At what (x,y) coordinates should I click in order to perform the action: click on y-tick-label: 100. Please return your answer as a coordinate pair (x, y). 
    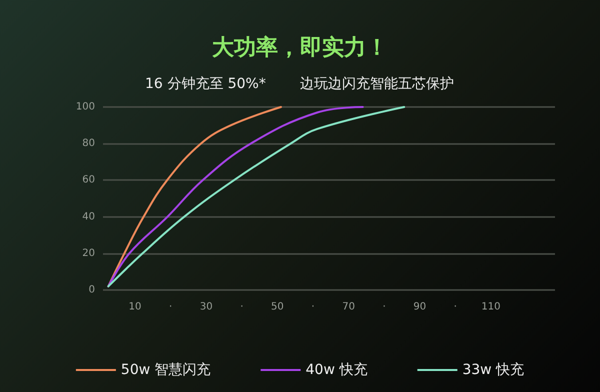
    Looking at the image, I should click on (85, 107).